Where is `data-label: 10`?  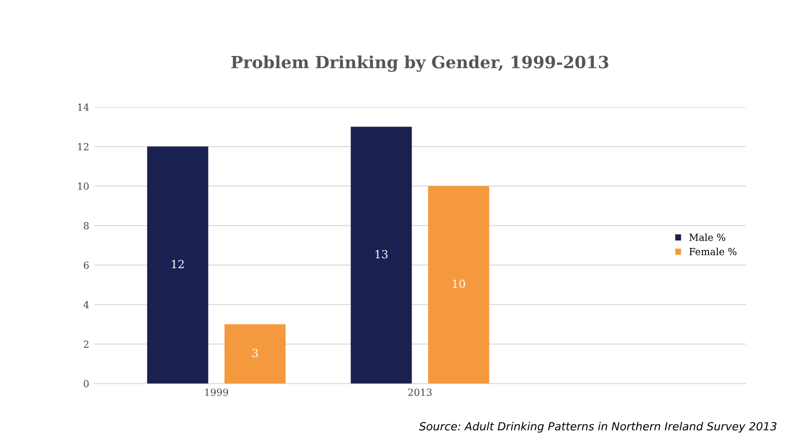
data-label: 10 is located at coordinates (458, 284).